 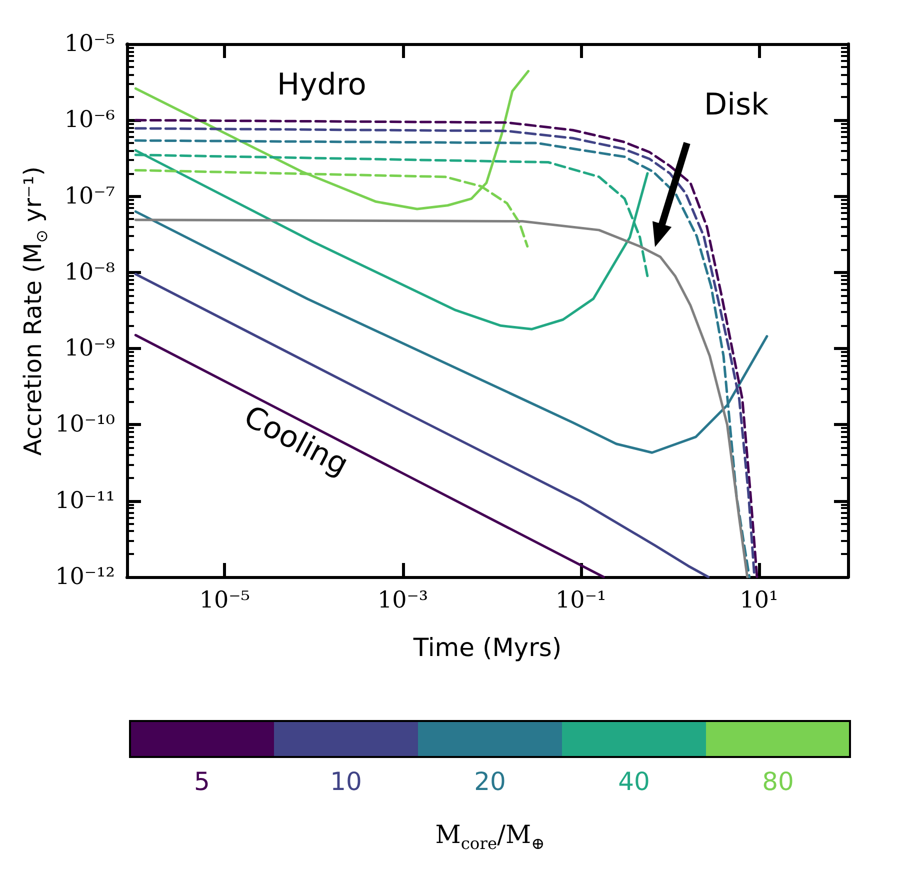 What do you see at coordinates (581, 601) in the screenshot?
I see `x-tick-label: 10⁻¹` at bounding box center [581, 601].